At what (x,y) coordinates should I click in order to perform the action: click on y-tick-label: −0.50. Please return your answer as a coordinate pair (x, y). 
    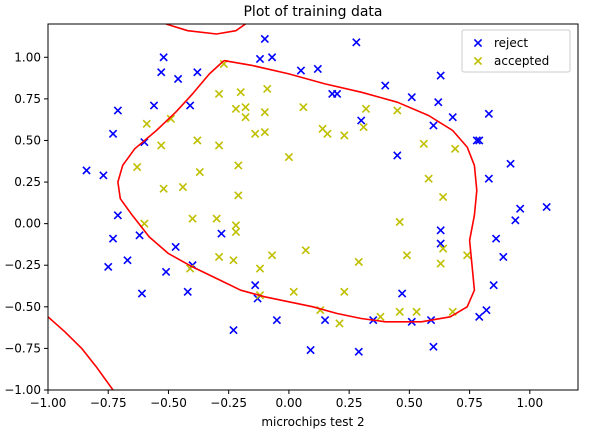
    Looking at the image, I should click on (22, 307).